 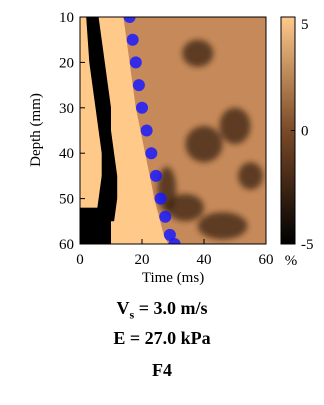 I want to click on colorbar-ticks: 5 0 -5, so click(x=302, y=134).